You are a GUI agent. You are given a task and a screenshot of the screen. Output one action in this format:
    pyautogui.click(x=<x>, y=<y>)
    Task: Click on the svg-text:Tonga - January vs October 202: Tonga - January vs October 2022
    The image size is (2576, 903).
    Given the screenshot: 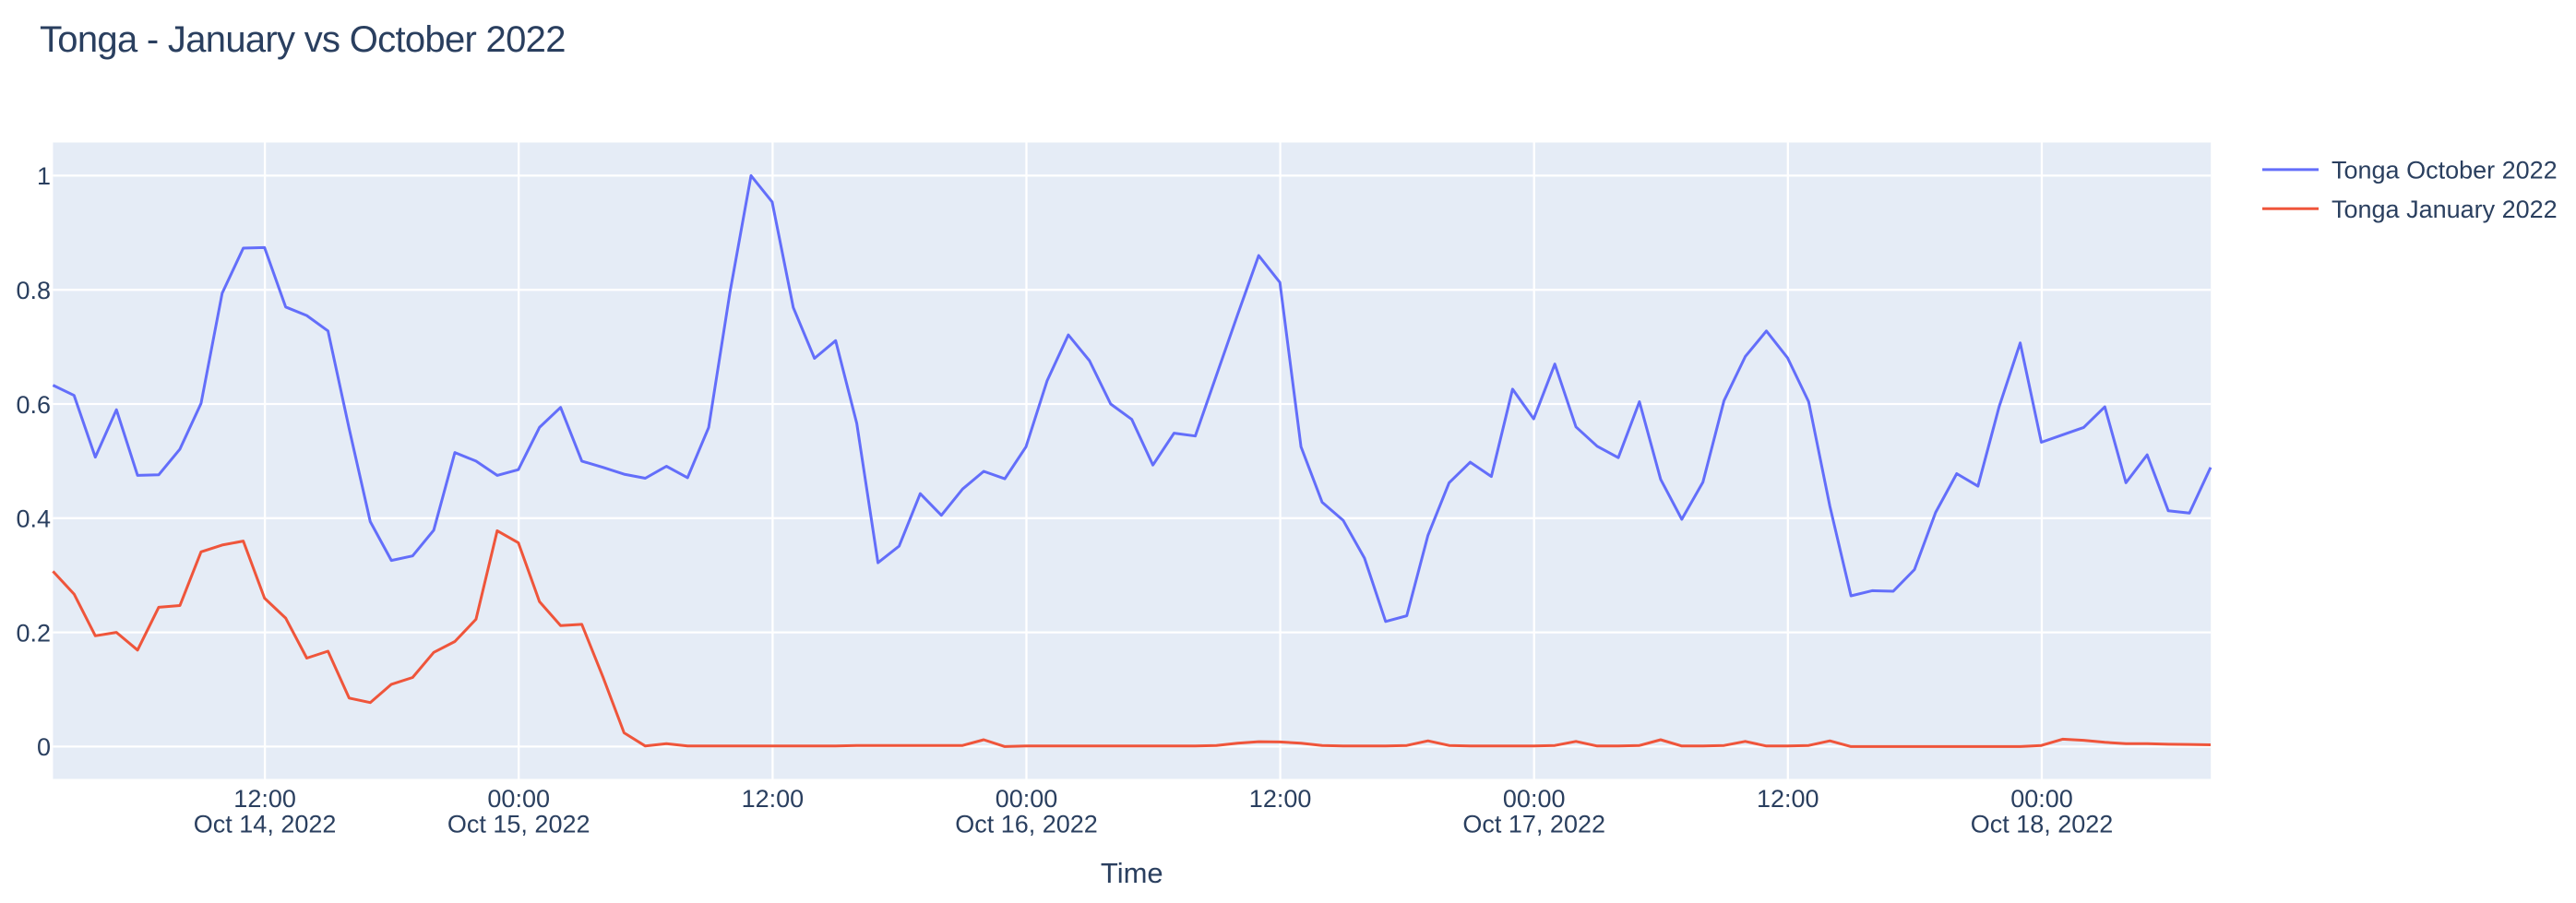 What is the action you would take?
    pyautogui.click(x=303, y=39)
    